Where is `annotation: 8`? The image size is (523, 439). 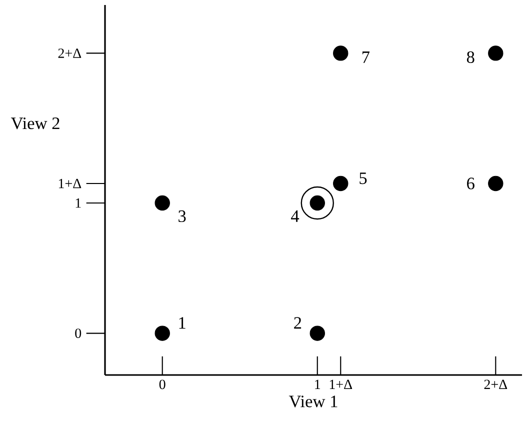
annotation: 8 is located at coordinates (470, 57).